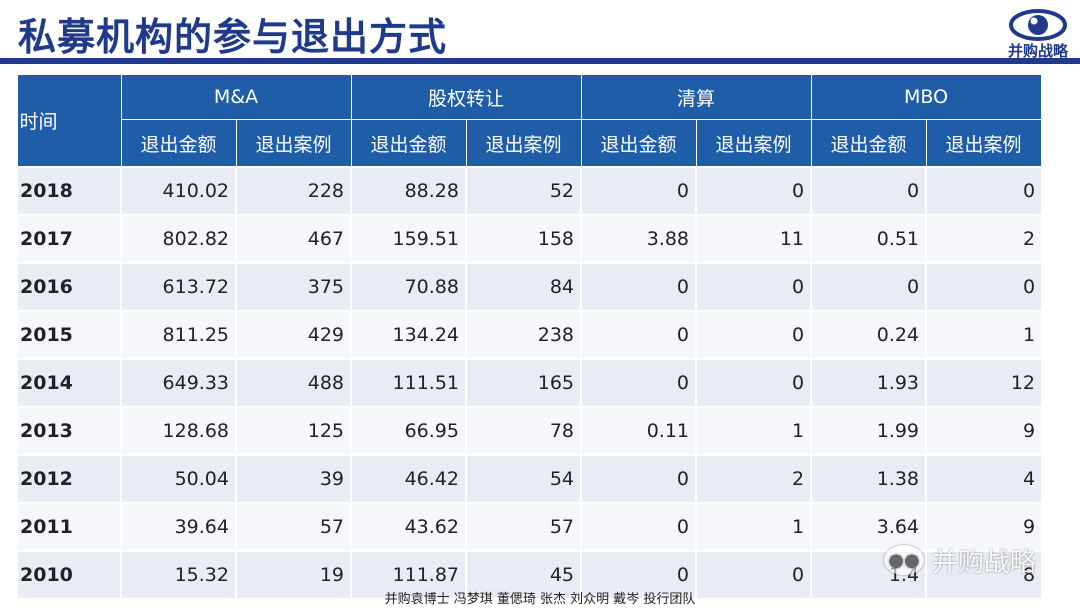  Describe the element at coordinates (1037, 51) in the screenshot. I see `logo-text: 并购战略` at that location.